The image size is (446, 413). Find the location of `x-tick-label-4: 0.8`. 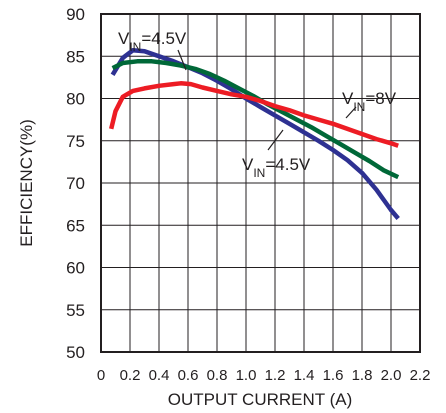

x-tick-label-4: 0.8 is located at coordinates (217, 375).